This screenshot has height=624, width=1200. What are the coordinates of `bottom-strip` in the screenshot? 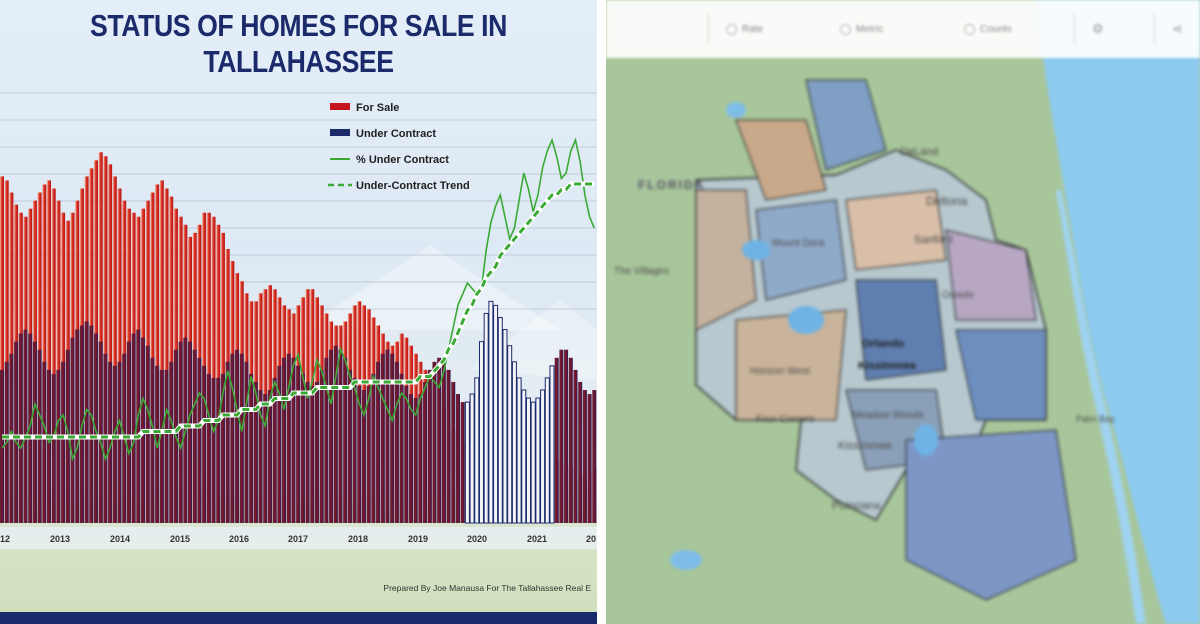 It's located at (298, 618).